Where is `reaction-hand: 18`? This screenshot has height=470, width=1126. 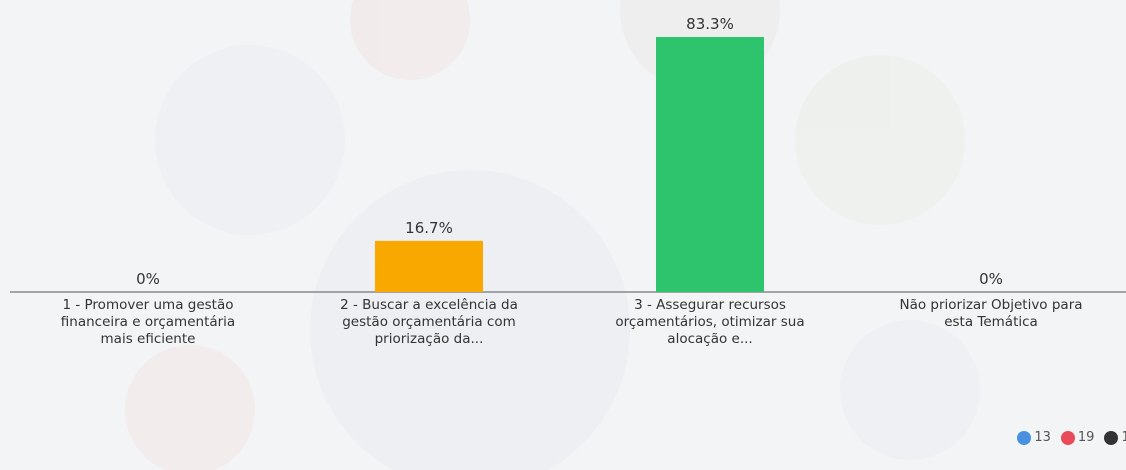
reaction-hand: 18 is located at coordinates (1115, 437).